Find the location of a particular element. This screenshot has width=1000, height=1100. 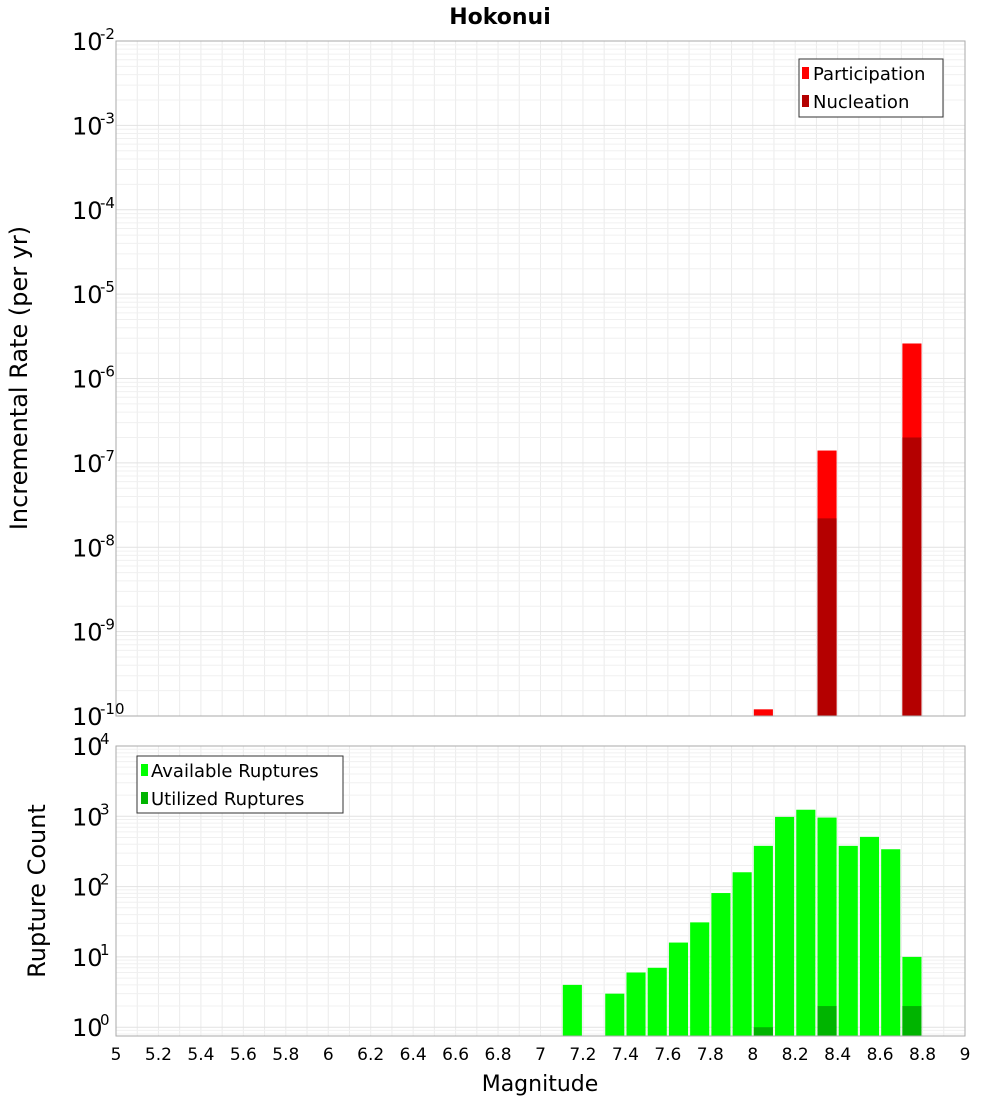

top-legend-box is located at coordinates (871, 88).